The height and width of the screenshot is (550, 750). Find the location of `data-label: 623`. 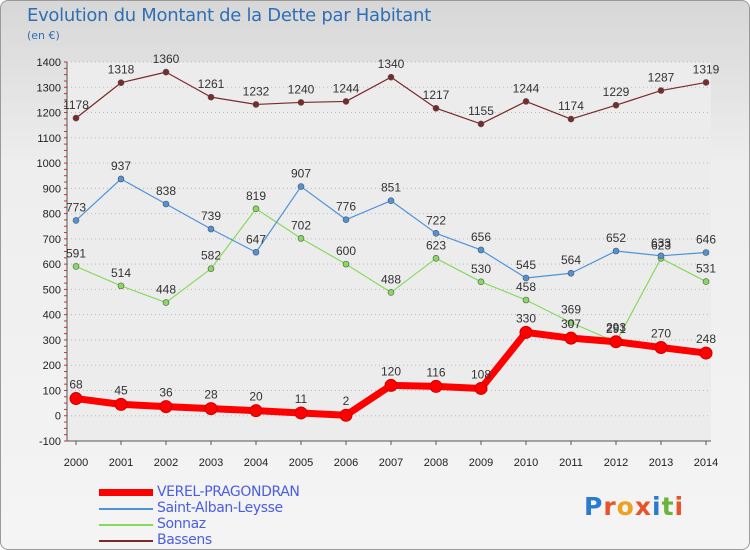

data-label: 623 is located at coordinates (661, 245).